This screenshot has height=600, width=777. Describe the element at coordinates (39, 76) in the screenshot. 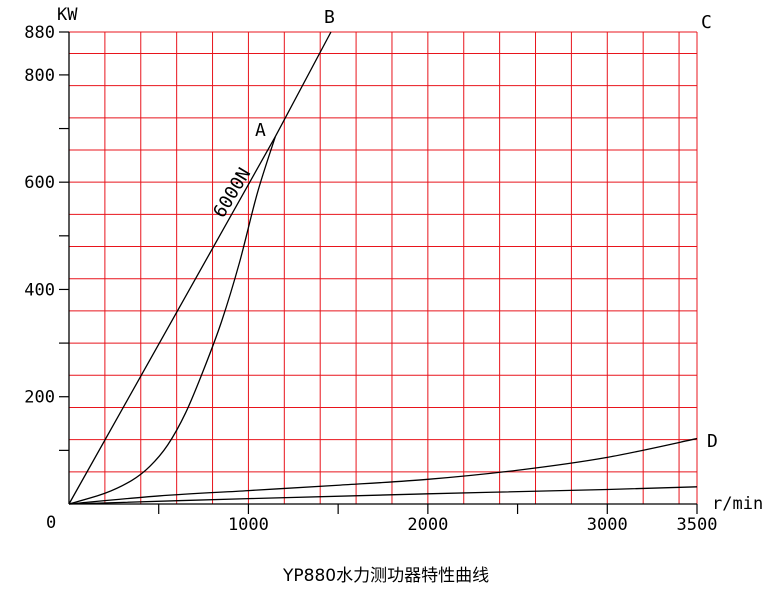

I see `y-tick-label: 800` at that location.